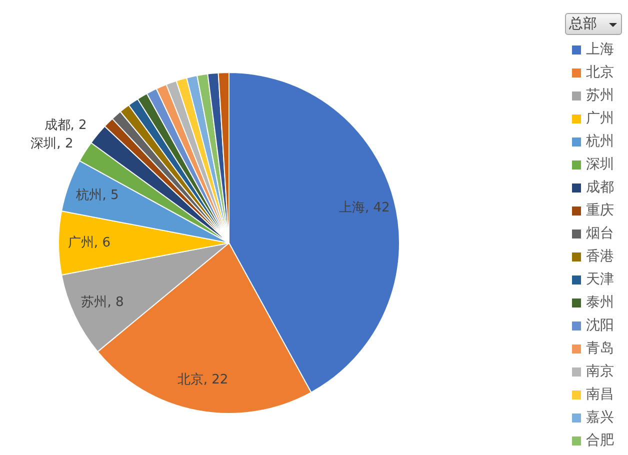 The image size is (628, 455). Describe the element at coordinates (600, 188) in the screenshot. I see `legend-label: 成都` at that location.